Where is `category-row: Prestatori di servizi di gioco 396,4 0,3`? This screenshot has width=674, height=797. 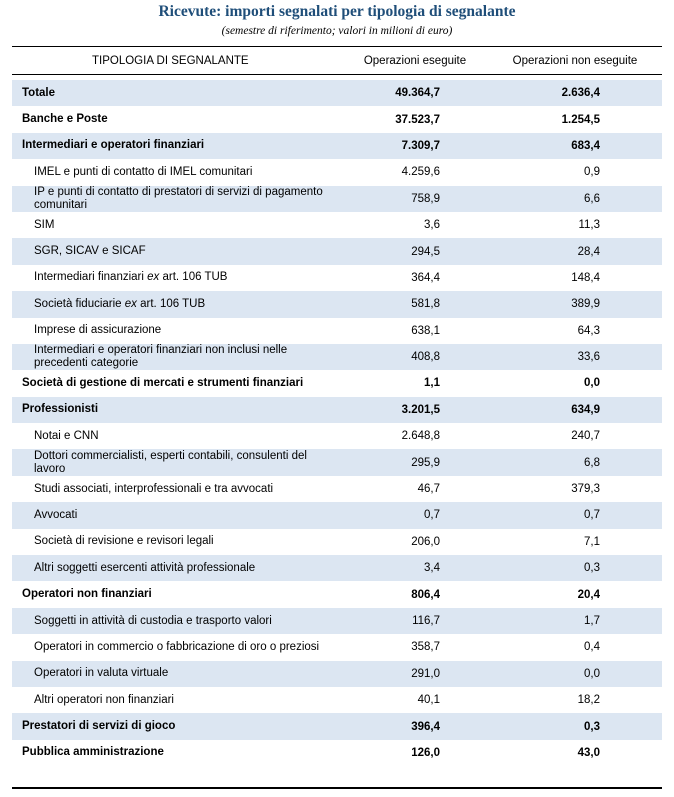 category-row: Prestatori di servizi di gioco 396,4 0,3 is located at coordinates (337, 726).